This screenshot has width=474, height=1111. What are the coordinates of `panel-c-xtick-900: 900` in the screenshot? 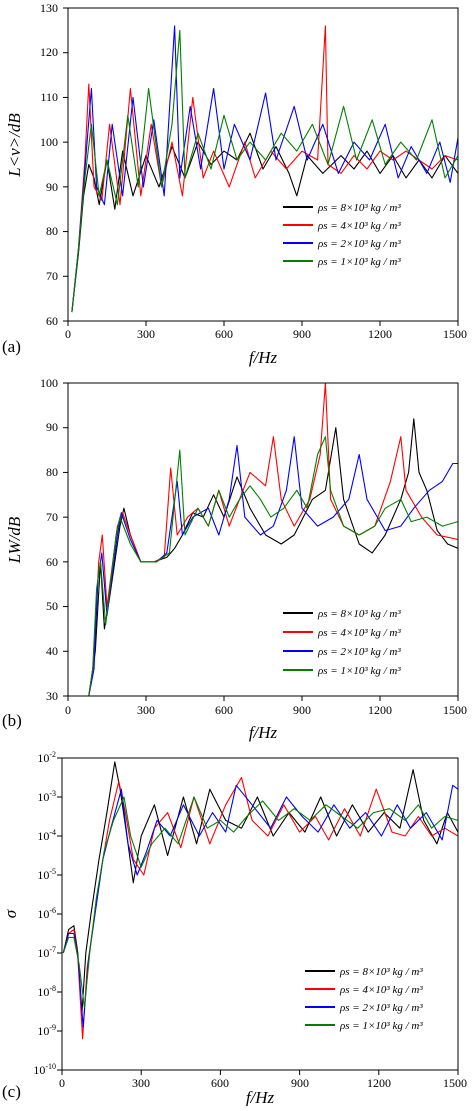 It's located at (300, 1083).